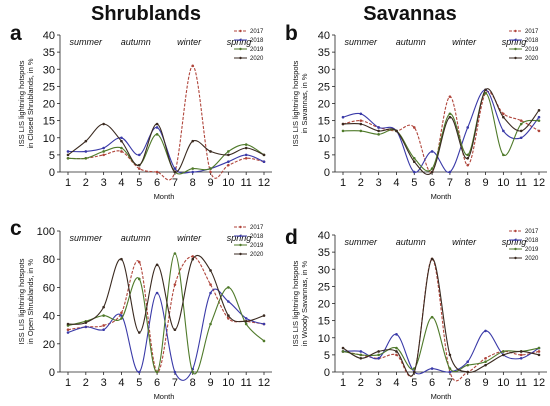 This screenshot has height=406, width=550. Describe the element at coordinates (450, 183) in the screenshot. I see `x-tick-label: 7` at that location.